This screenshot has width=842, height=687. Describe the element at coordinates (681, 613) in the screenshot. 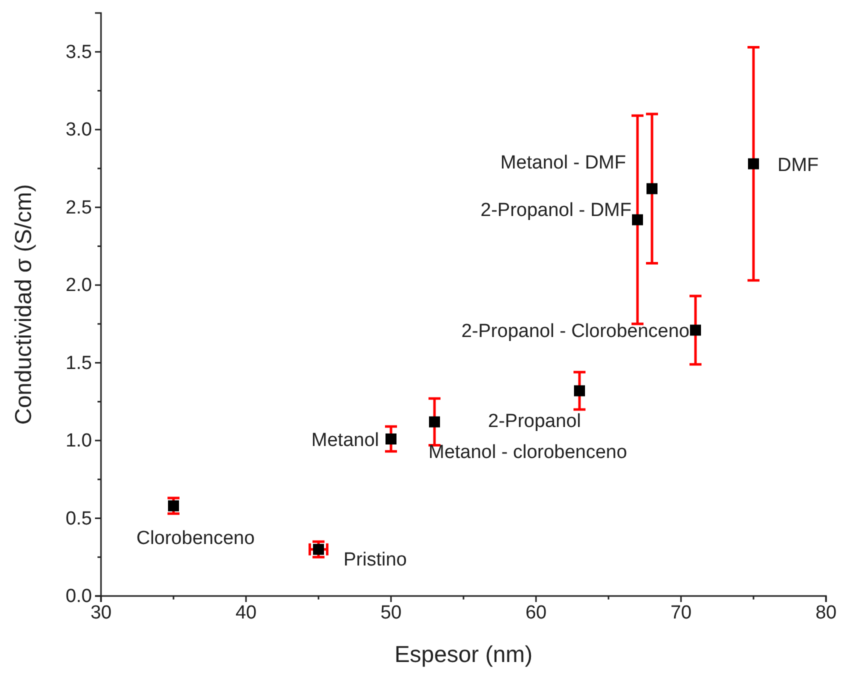

I see `x-tick-label: 70` at that location.